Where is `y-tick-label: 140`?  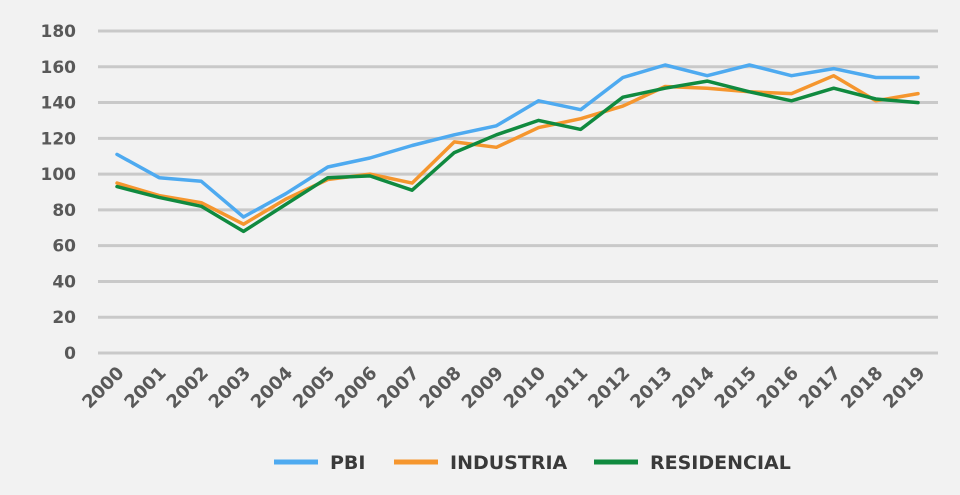
y-tick-label: 140 is located at coordinates (59, 104).